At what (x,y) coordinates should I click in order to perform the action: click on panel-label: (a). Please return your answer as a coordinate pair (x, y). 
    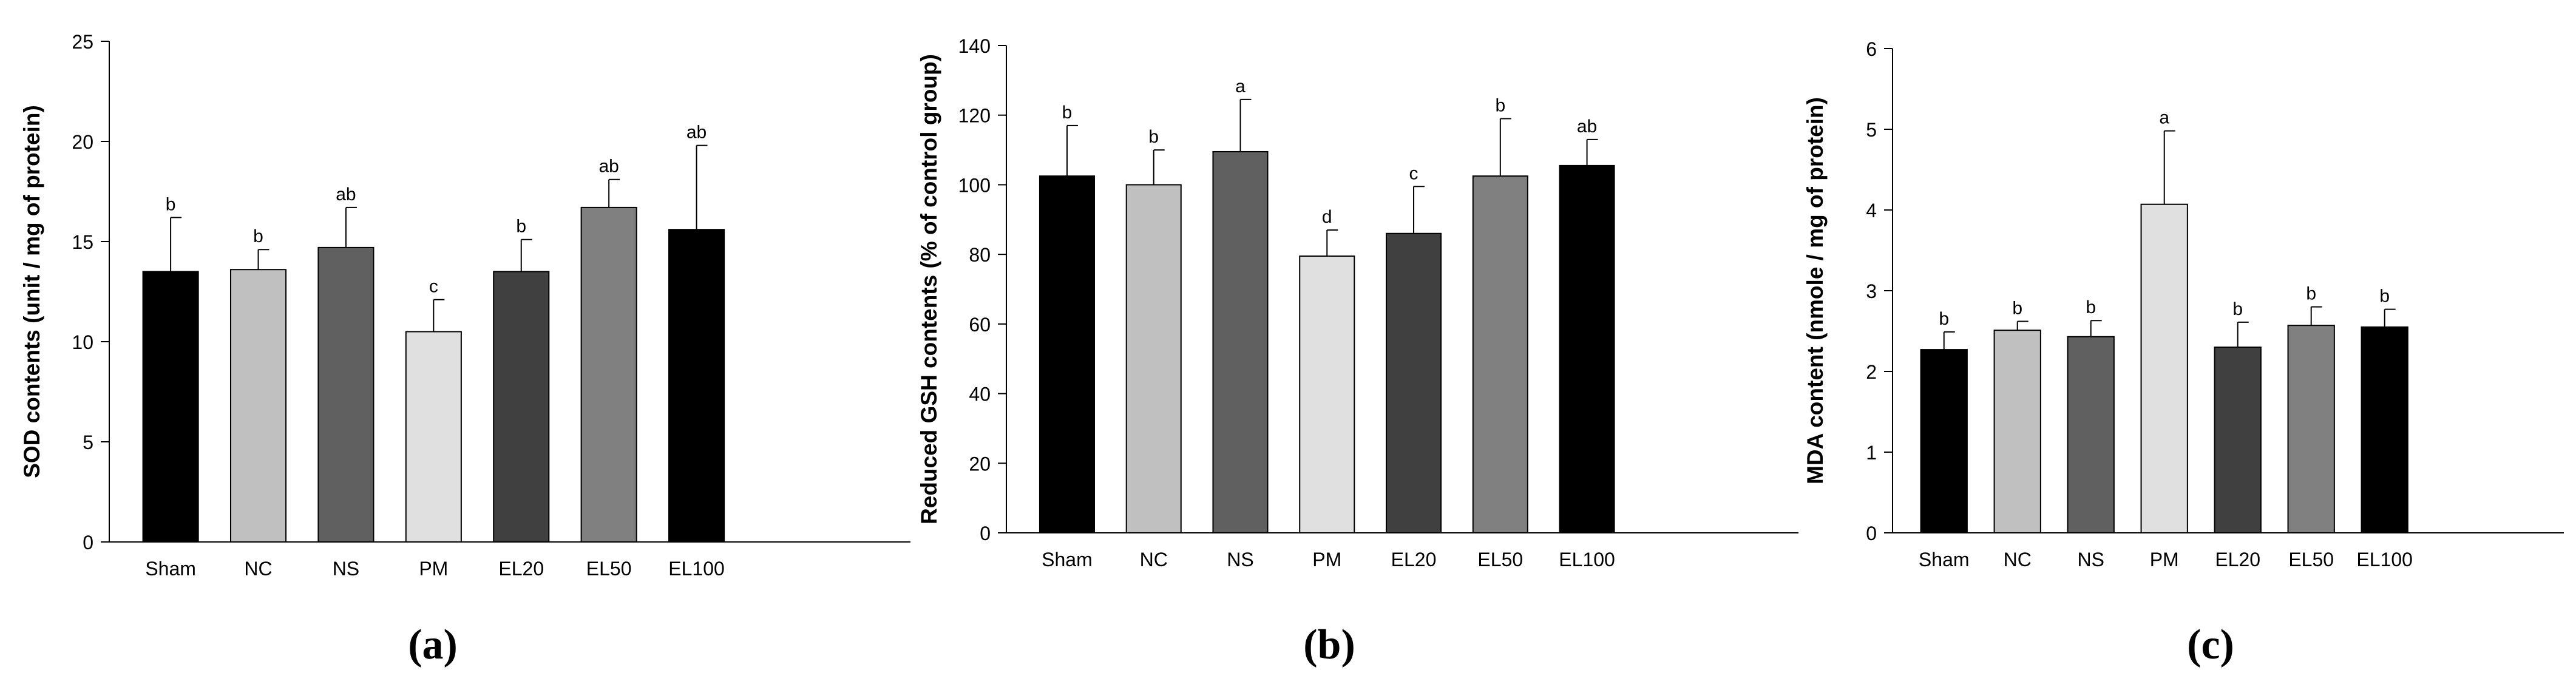
    Looking at the image, I should click on (433, 644).